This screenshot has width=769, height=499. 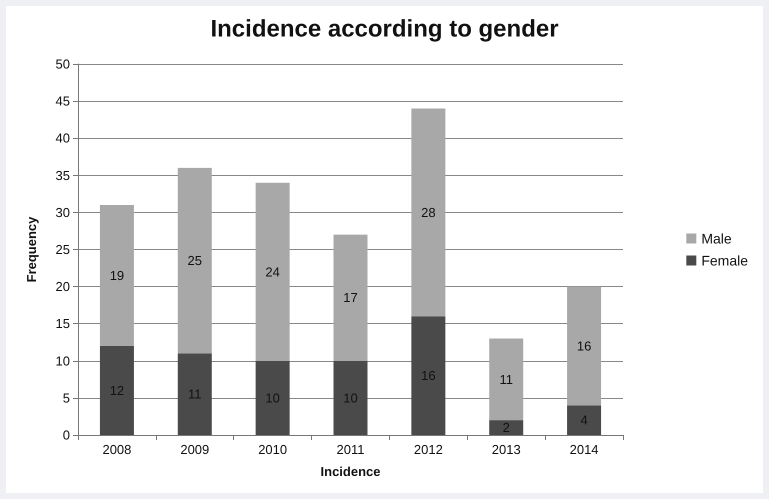 I want to click on y-tick-label: 20, so click(x=63, y=286).